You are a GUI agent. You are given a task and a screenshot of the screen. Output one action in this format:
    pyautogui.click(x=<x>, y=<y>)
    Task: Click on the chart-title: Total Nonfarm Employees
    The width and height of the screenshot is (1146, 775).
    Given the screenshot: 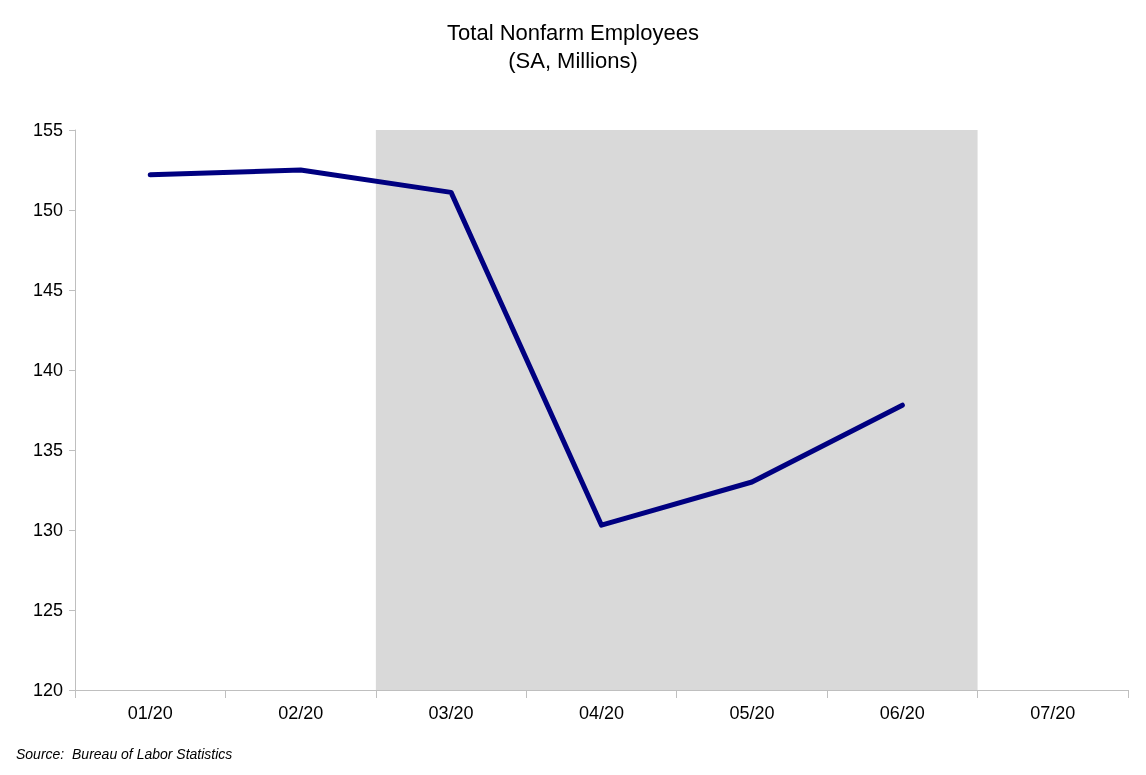 What is the action you would take?
    pyautogui.click(x=573, y=32)
    